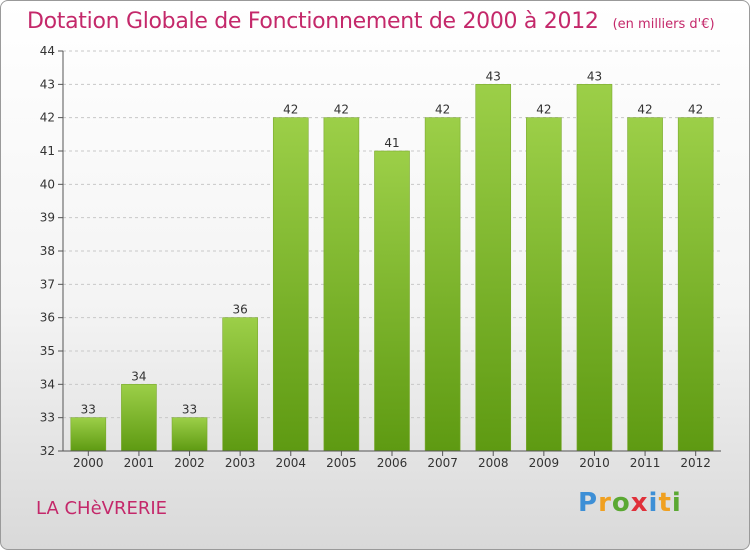 Image resolution: width=750 pixels, height=550 pixels. I want to click on x-tick-label: 2000, so click(88, 463).